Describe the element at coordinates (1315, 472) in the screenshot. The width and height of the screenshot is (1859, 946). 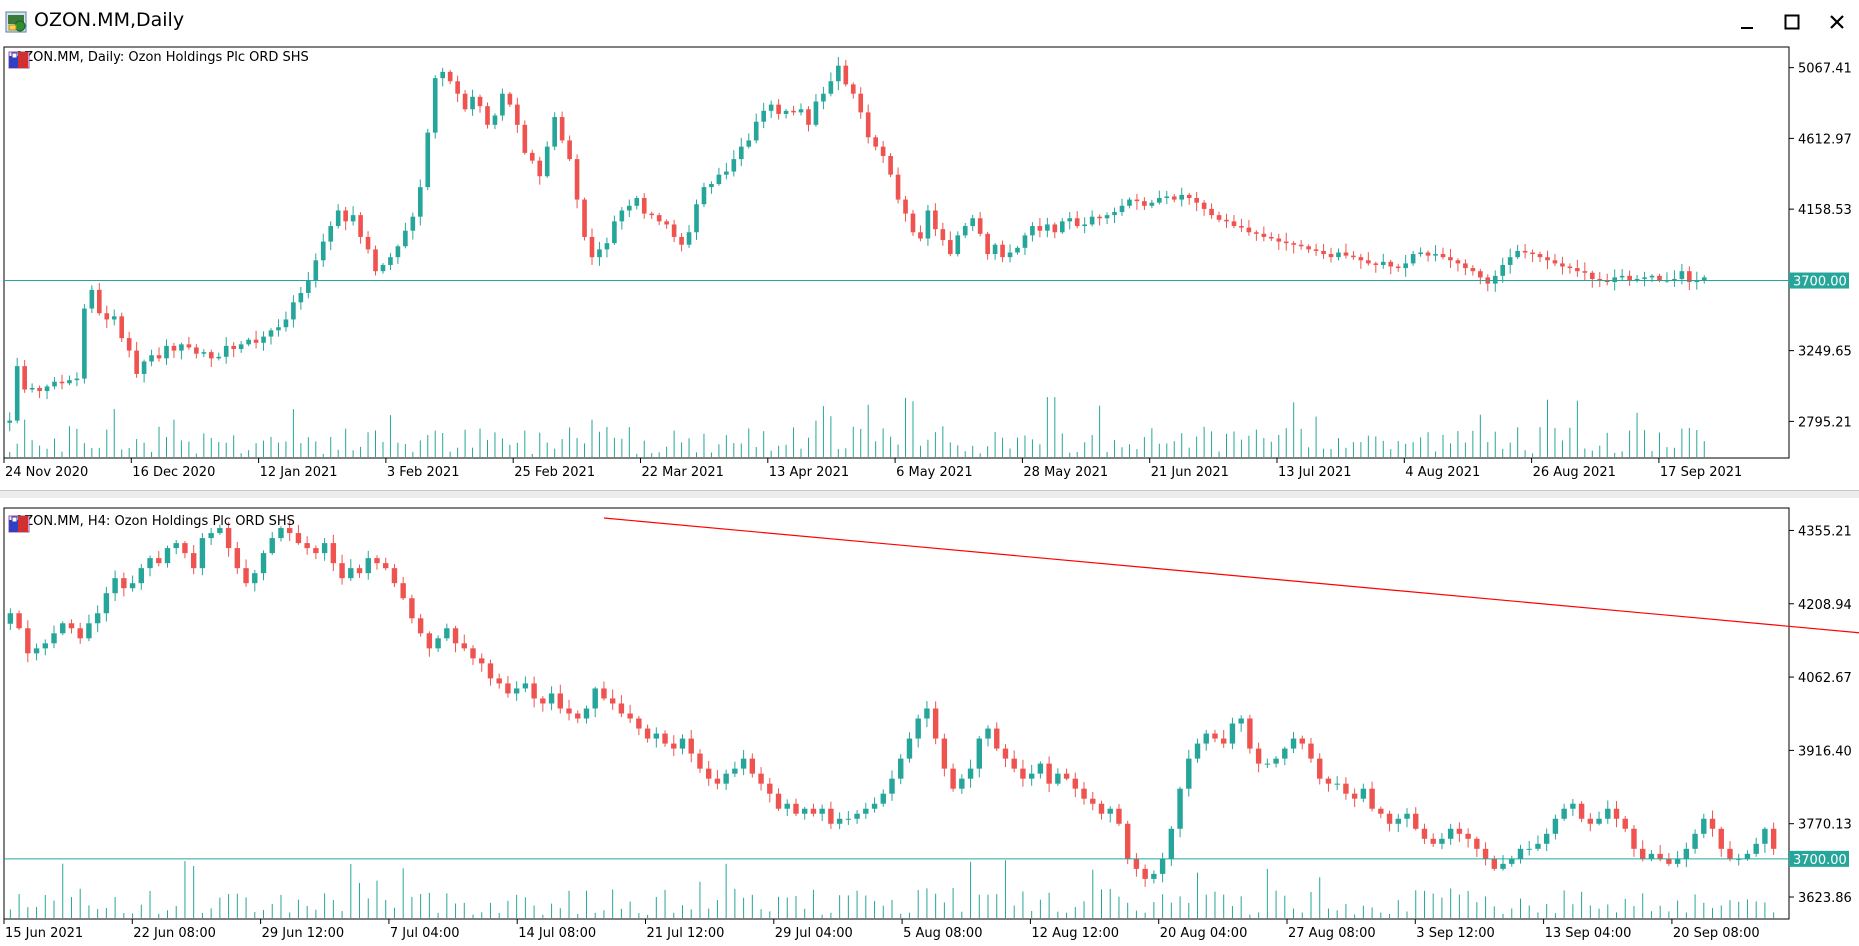
I see `time-tick-label: 13 Jul 2021` at that location.